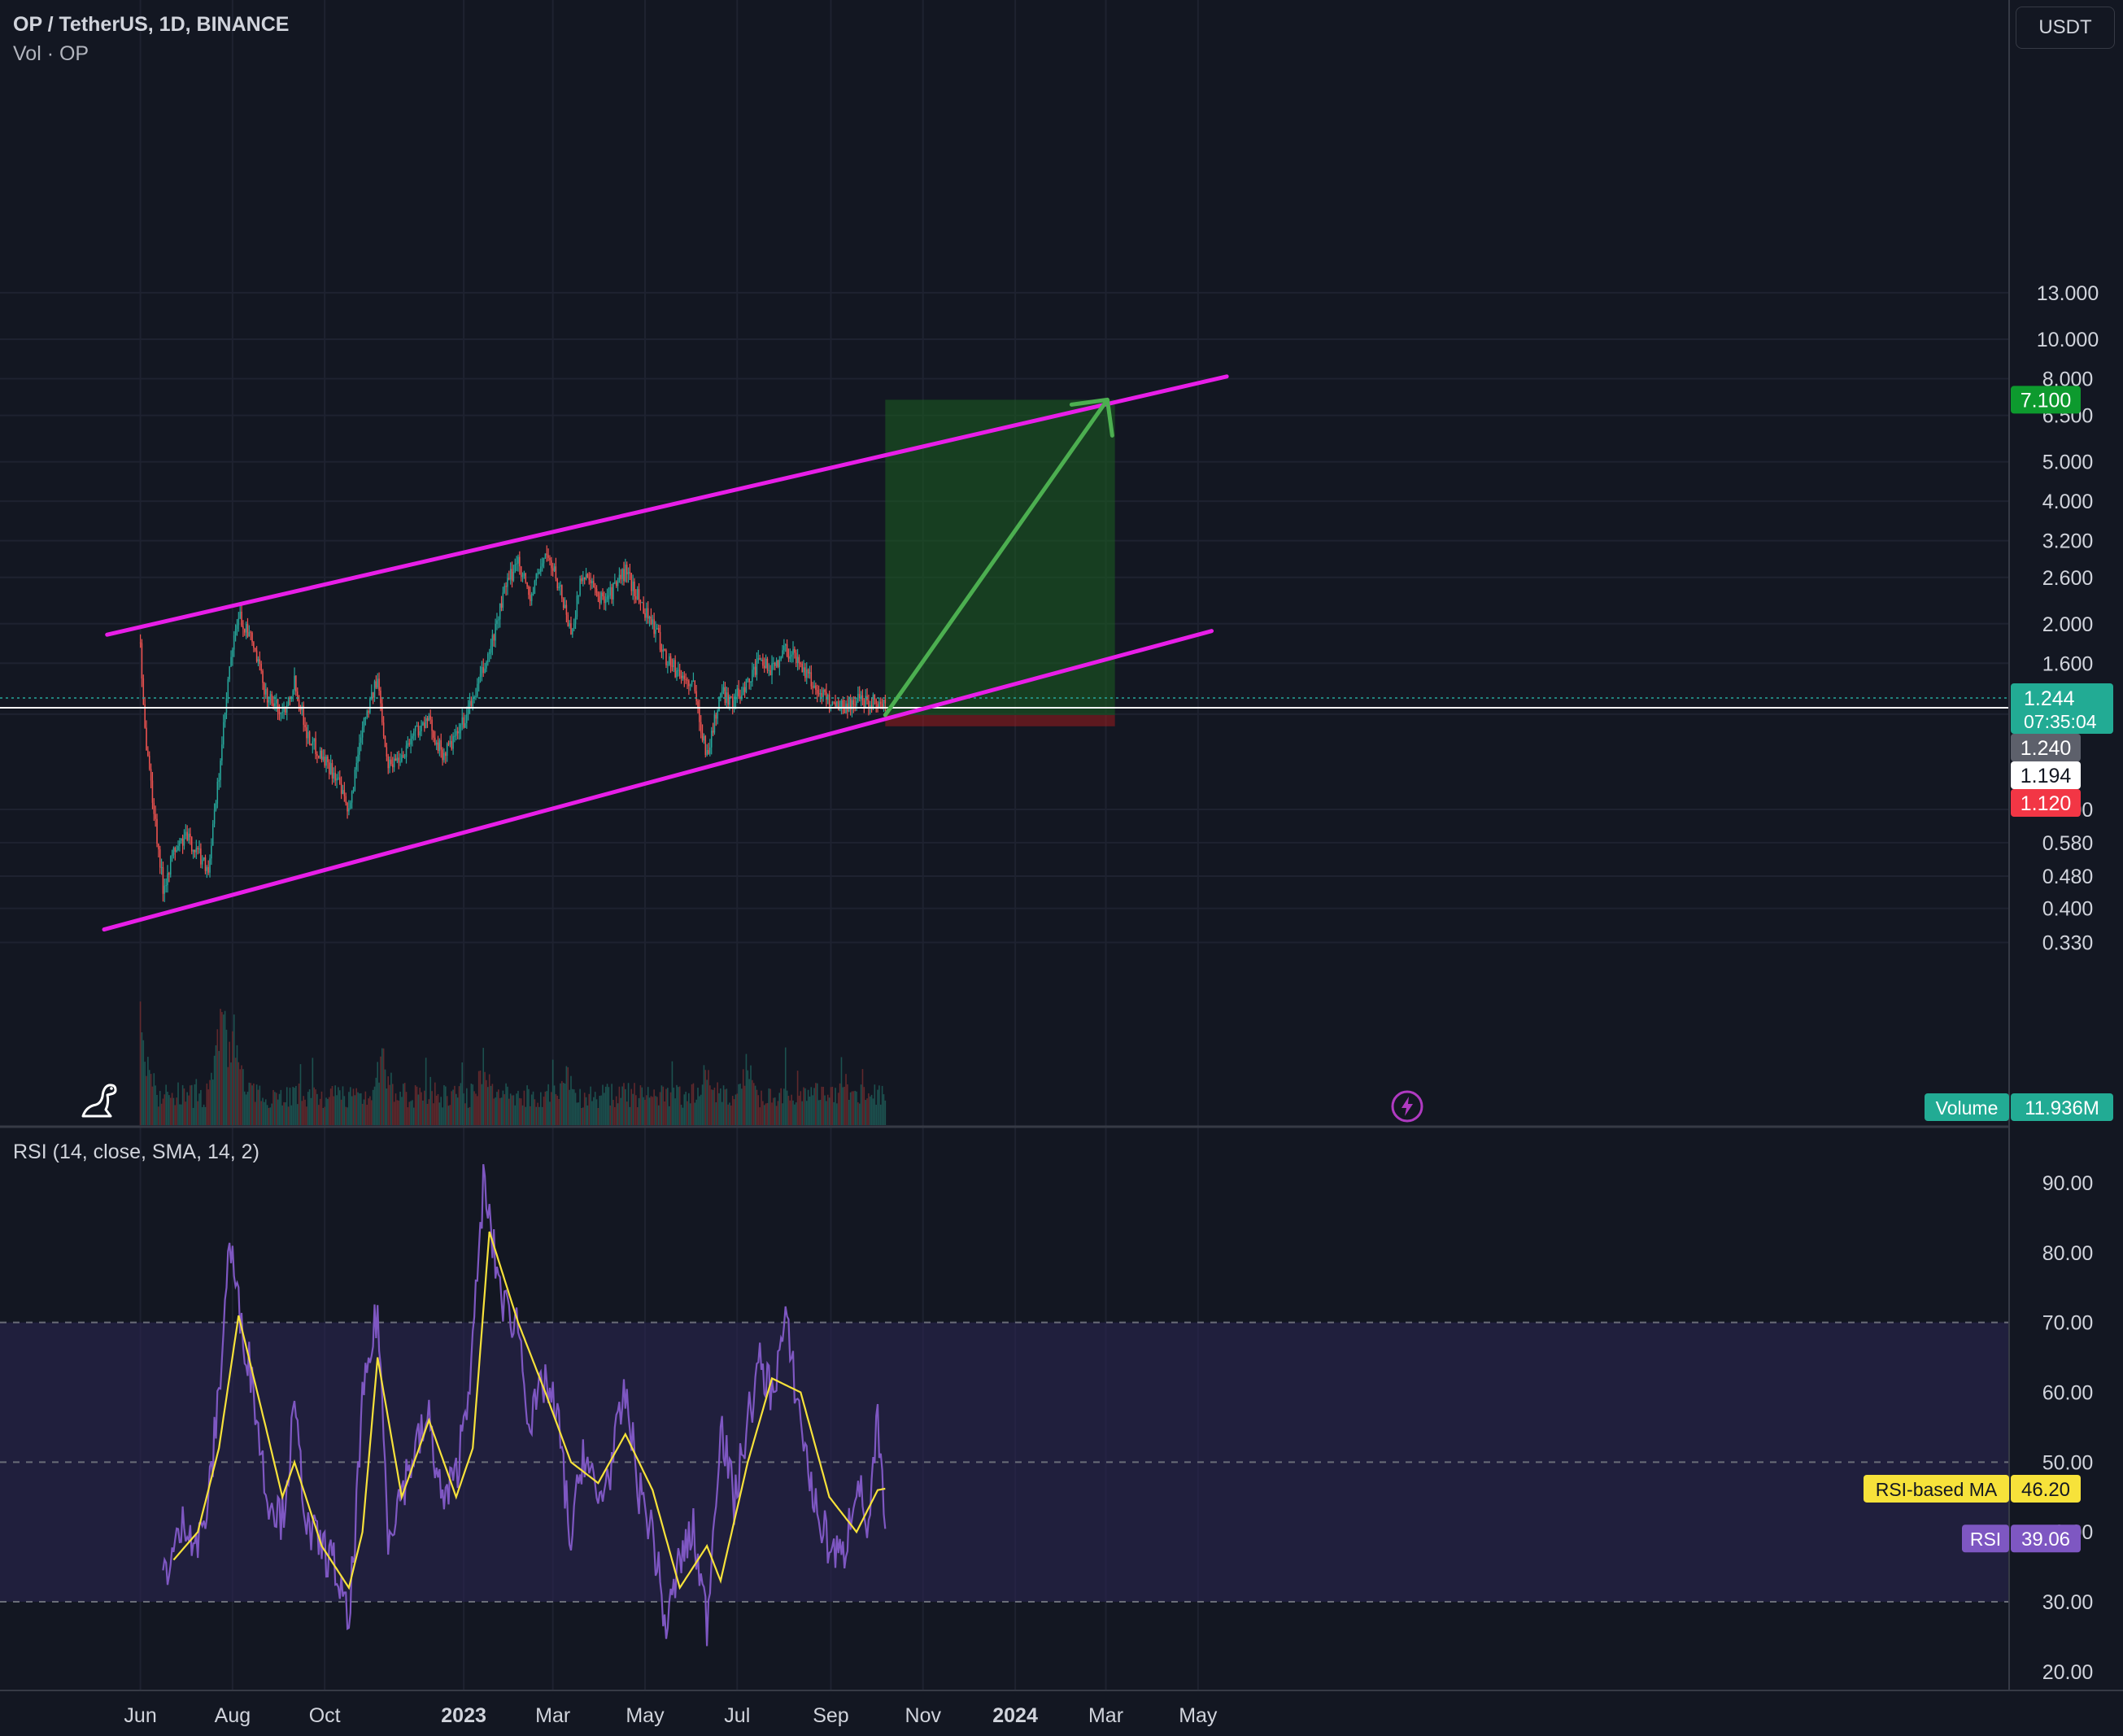  What do you see at coordinates (151, 24) in the screenshot?
I see `symbol-title: OP / TetherUS, 1D, BINANCE` at bounding box center [151, 24].